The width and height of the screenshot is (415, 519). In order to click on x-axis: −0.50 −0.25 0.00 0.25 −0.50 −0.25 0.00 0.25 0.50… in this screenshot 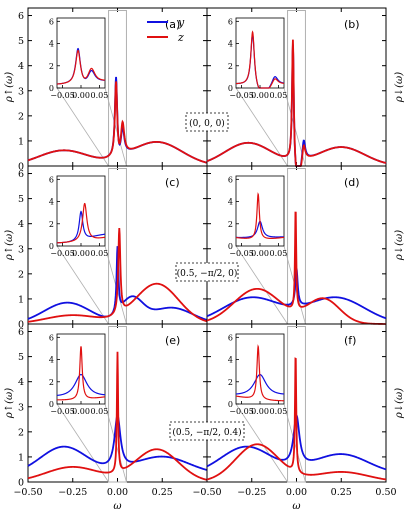, I will do `click(204, 499)`.